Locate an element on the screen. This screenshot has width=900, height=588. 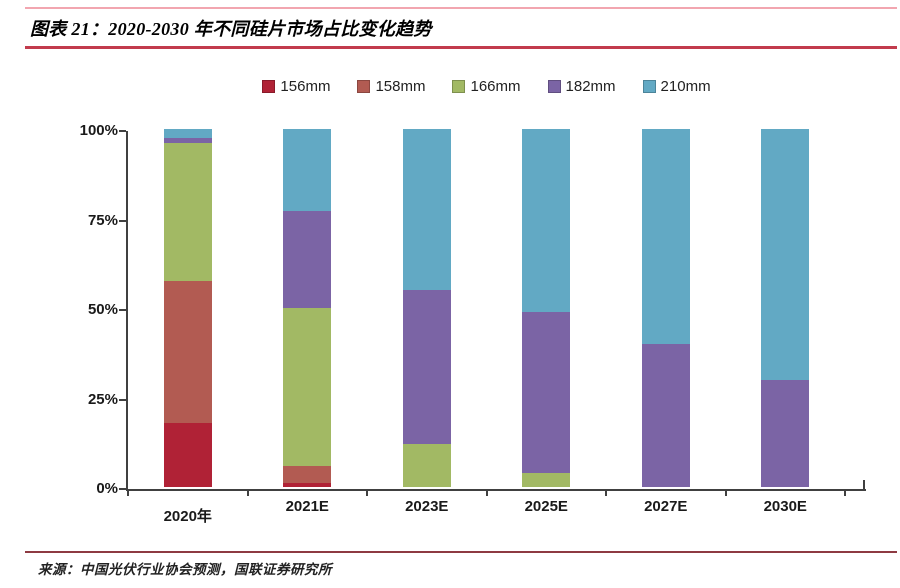
bar-segment-2030E-182mm is located at coordinates (785, 433).